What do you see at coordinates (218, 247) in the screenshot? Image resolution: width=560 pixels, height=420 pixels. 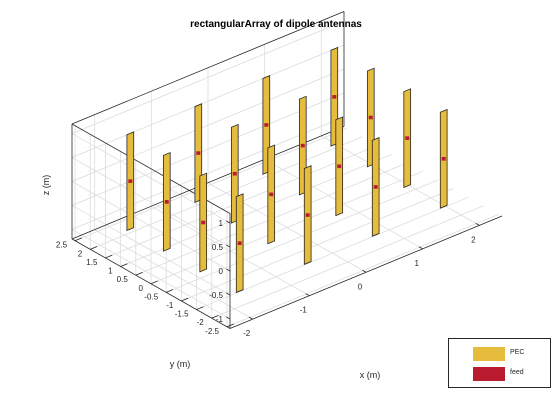 I see `z-tick-label: 0.5` at bounding box center [218, 247].